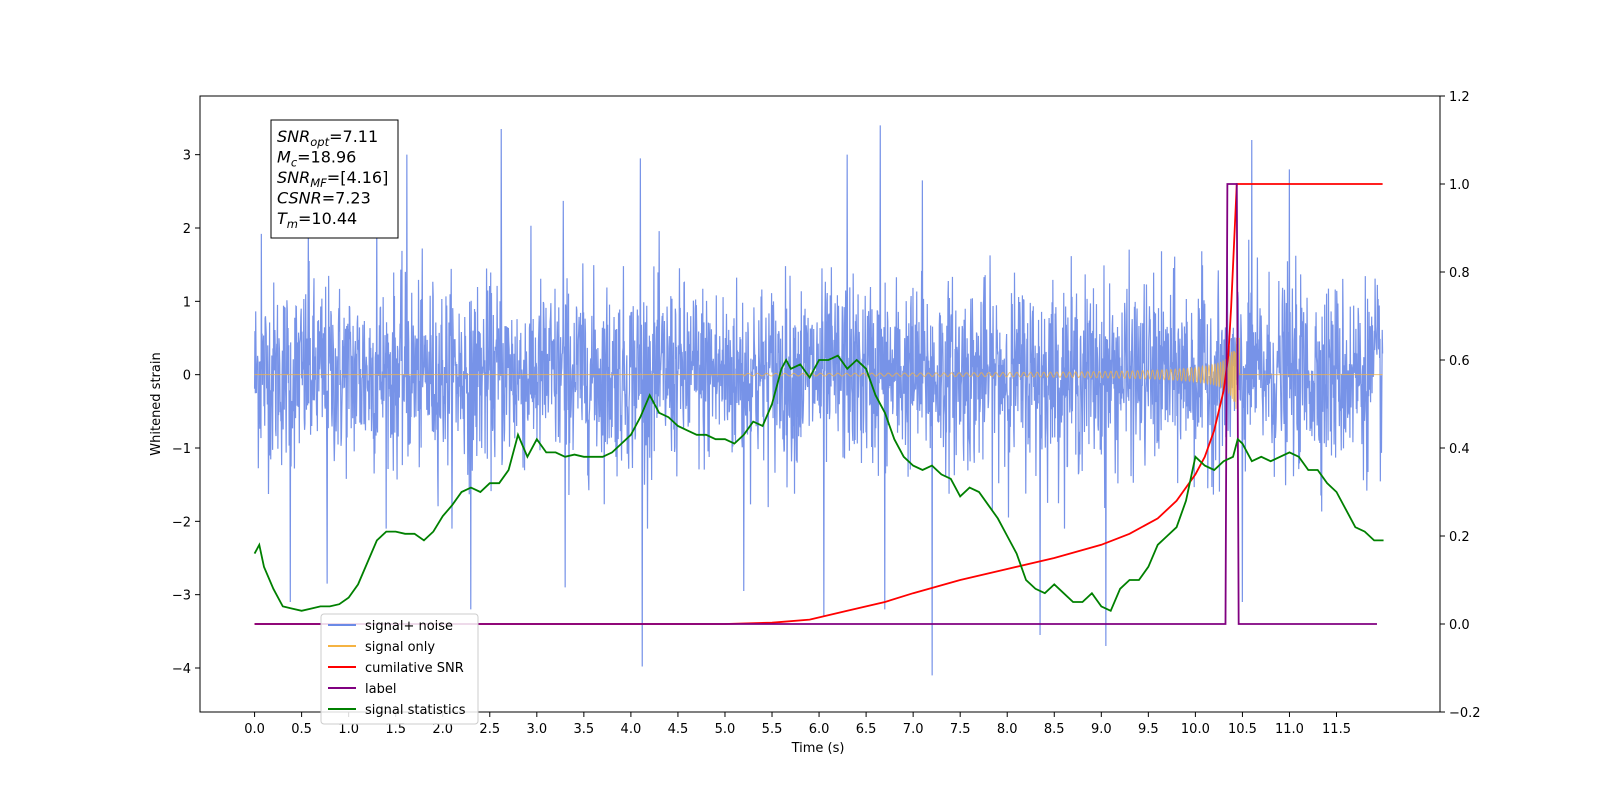 Image resolution: width=1600 pixels, height=800 pixels. I want to click on x-tick-label: 4.5, so click(678, 729).